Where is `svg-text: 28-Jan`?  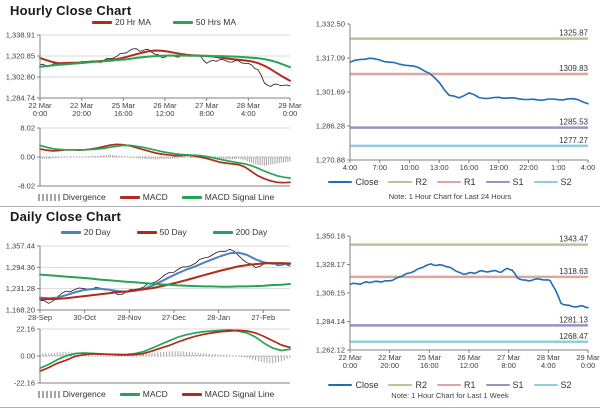 svg-text: 28-Jan is located at coordinates (218, 317).